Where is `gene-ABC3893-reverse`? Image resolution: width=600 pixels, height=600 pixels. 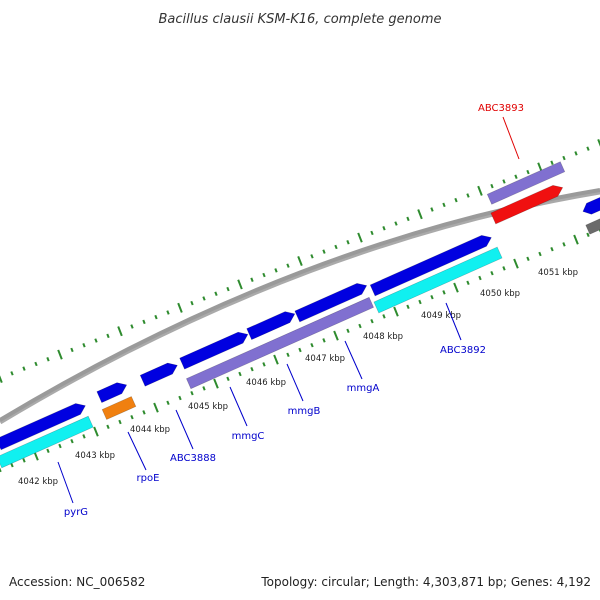
gene-ABC3893-reverse is located at coordinates (526, 183).